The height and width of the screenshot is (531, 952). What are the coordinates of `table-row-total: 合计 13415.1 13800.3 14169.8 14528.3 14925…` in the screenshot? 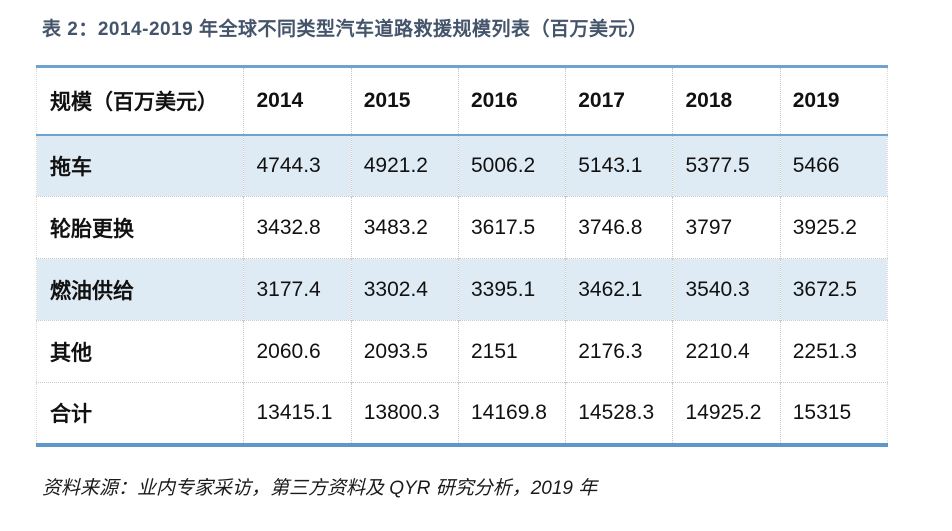 It's located at (462, 413).